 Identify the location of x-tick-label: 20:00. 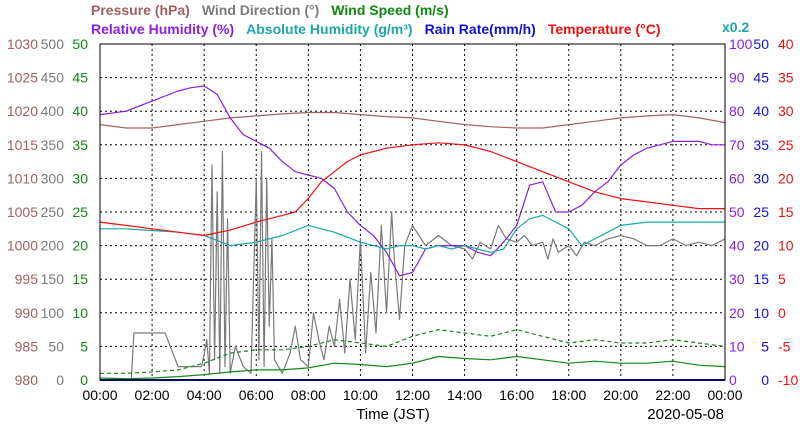
(620, 395).